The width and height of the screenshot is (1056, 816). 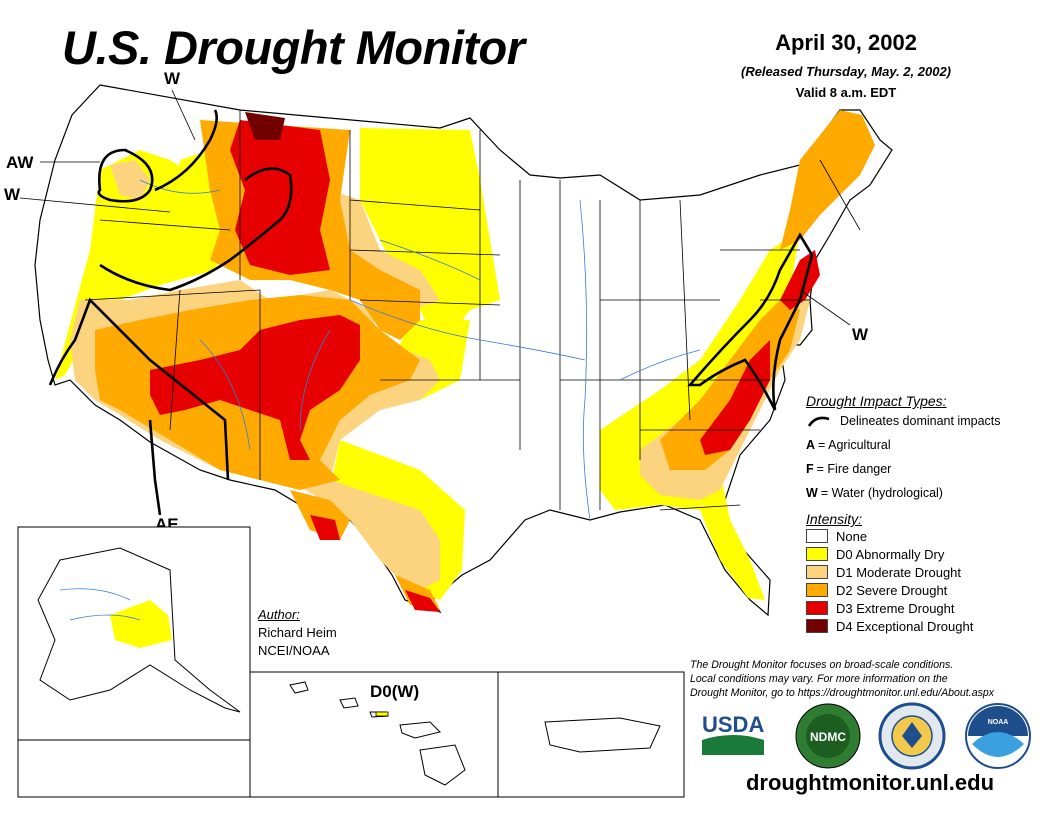 I want to click on d4-area, so click(x=265, y=126).